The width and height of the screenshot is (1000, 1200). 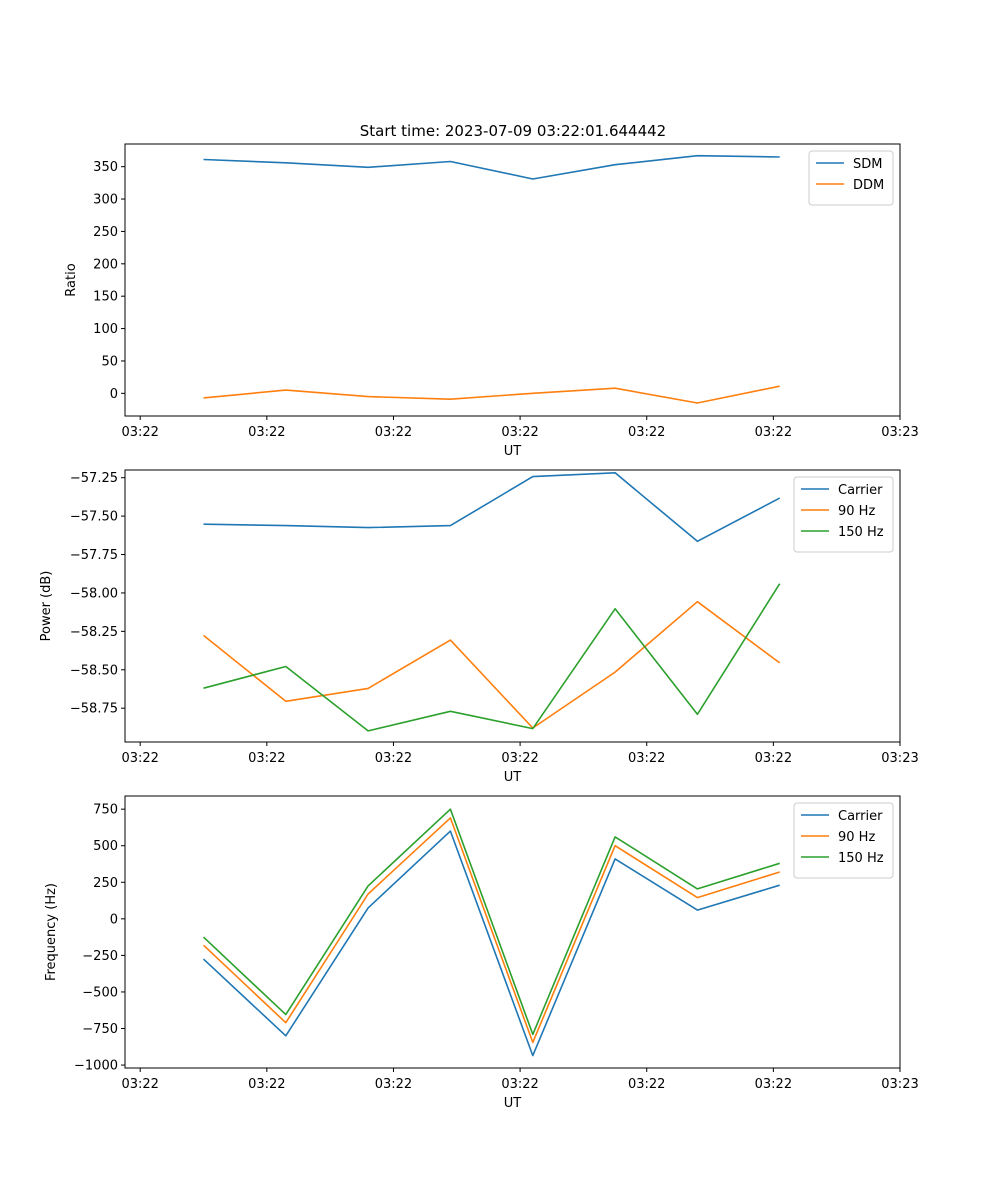 I want to click on y-axis-label: Frequency (Hz), so click(x=51, y=932).